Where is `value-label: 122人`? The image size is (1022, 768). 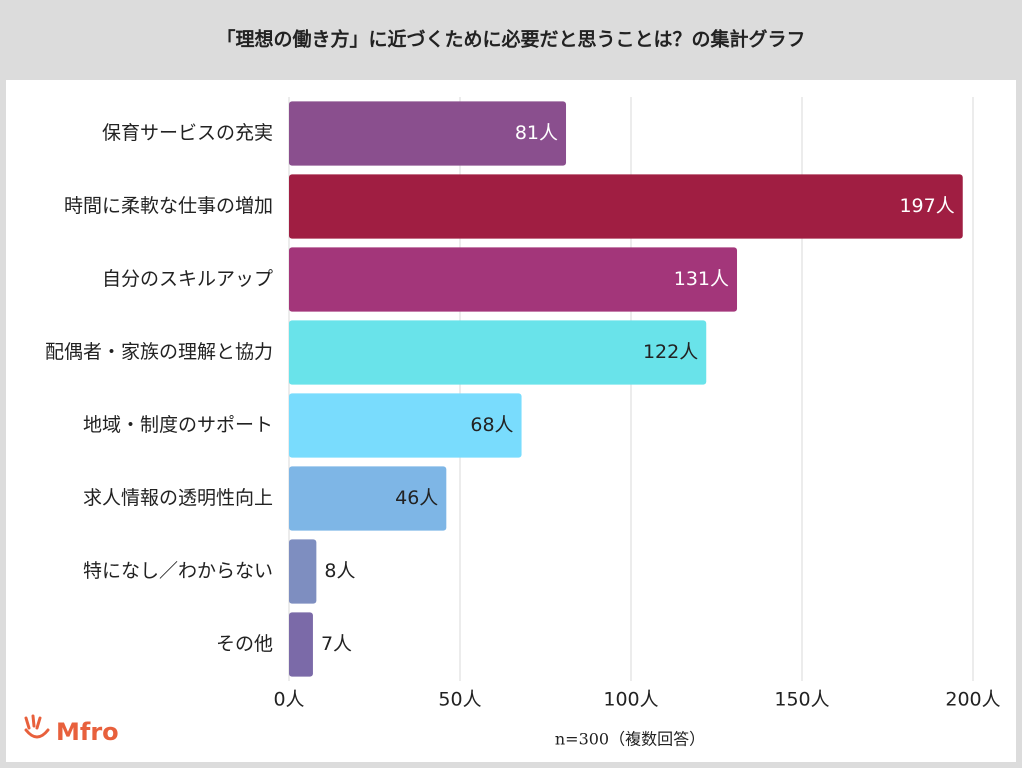 value-label: 122人 is located at coordinates (670, 352).